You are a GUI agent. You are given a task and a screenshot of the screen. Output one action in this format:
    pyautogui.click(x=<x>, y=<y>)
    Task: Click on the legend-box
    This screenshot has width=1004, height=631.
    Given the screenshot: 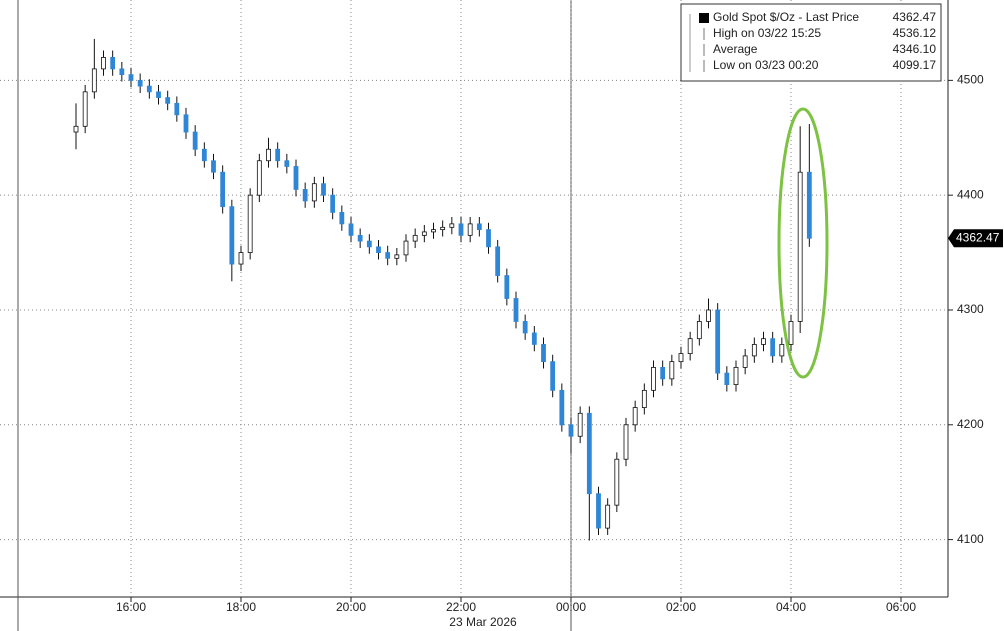 What is the action you would take?
    pyautogui.click(x=811, y=42)
    